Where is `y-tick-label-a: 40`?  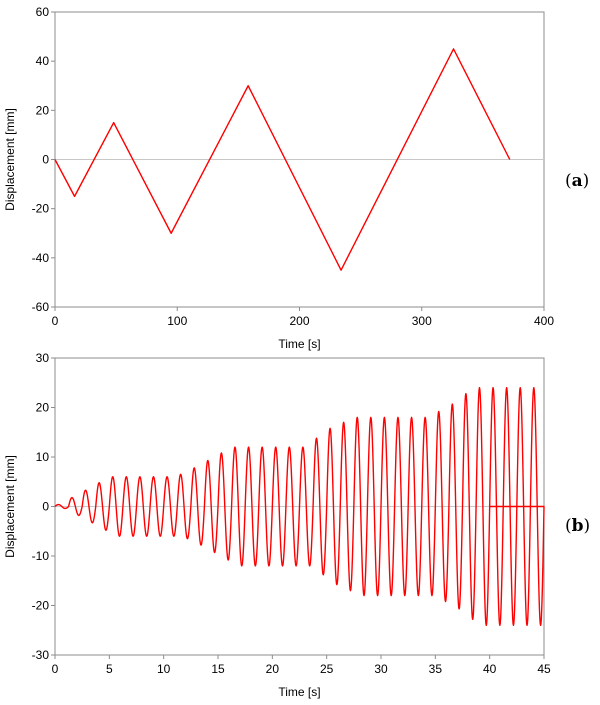
y-tick-label-a: 40 is located at coordinates (43, 61).